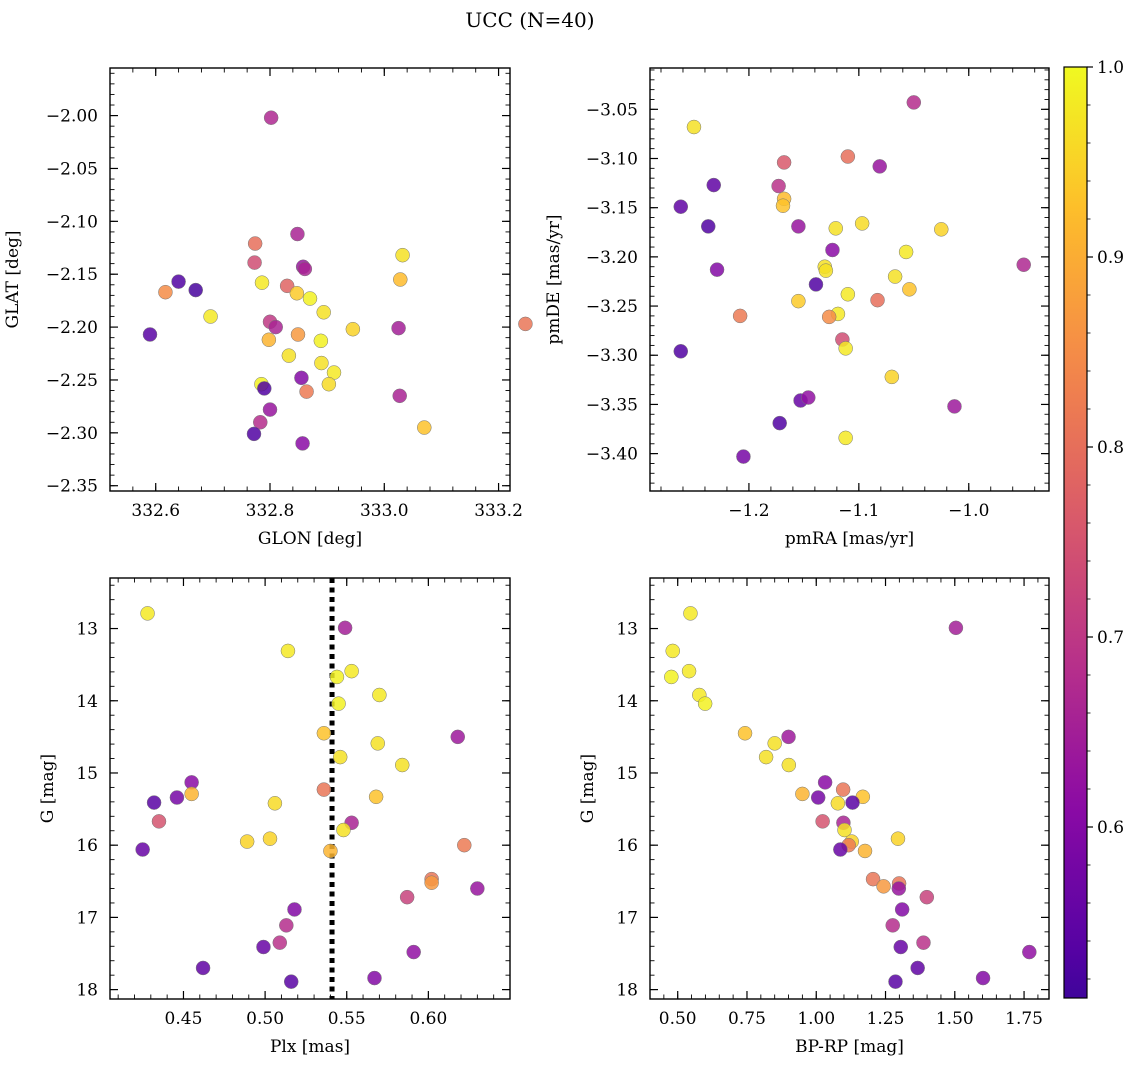 This screenshot has width=1136, height=1067. Describe the element at coordinates (627, 918) in the screenshot. I see `y-tick-label: 17` at that location.